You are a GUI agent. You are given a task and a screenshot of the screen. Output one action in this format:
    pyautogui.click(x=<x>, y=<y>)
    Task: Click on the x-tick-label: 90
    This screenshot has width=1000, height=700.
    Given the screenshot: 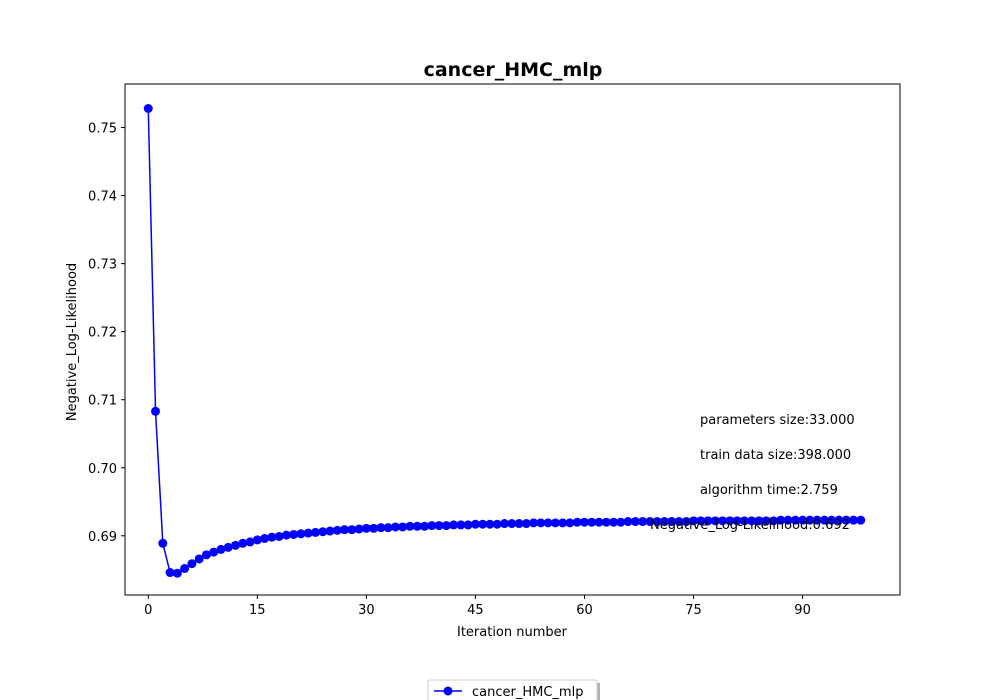 What is the action you would take?
    pyautogui.click(x=802, y=610)
    